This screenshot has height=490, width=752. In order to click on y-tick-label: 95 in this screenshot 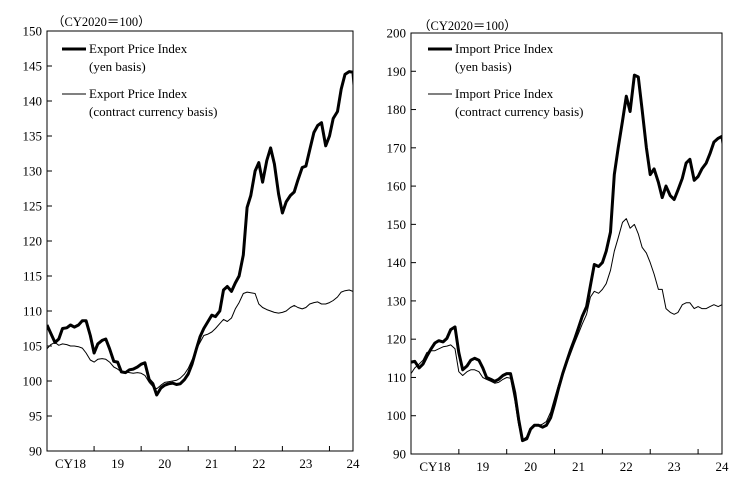, I will do `click(35, 416)`.